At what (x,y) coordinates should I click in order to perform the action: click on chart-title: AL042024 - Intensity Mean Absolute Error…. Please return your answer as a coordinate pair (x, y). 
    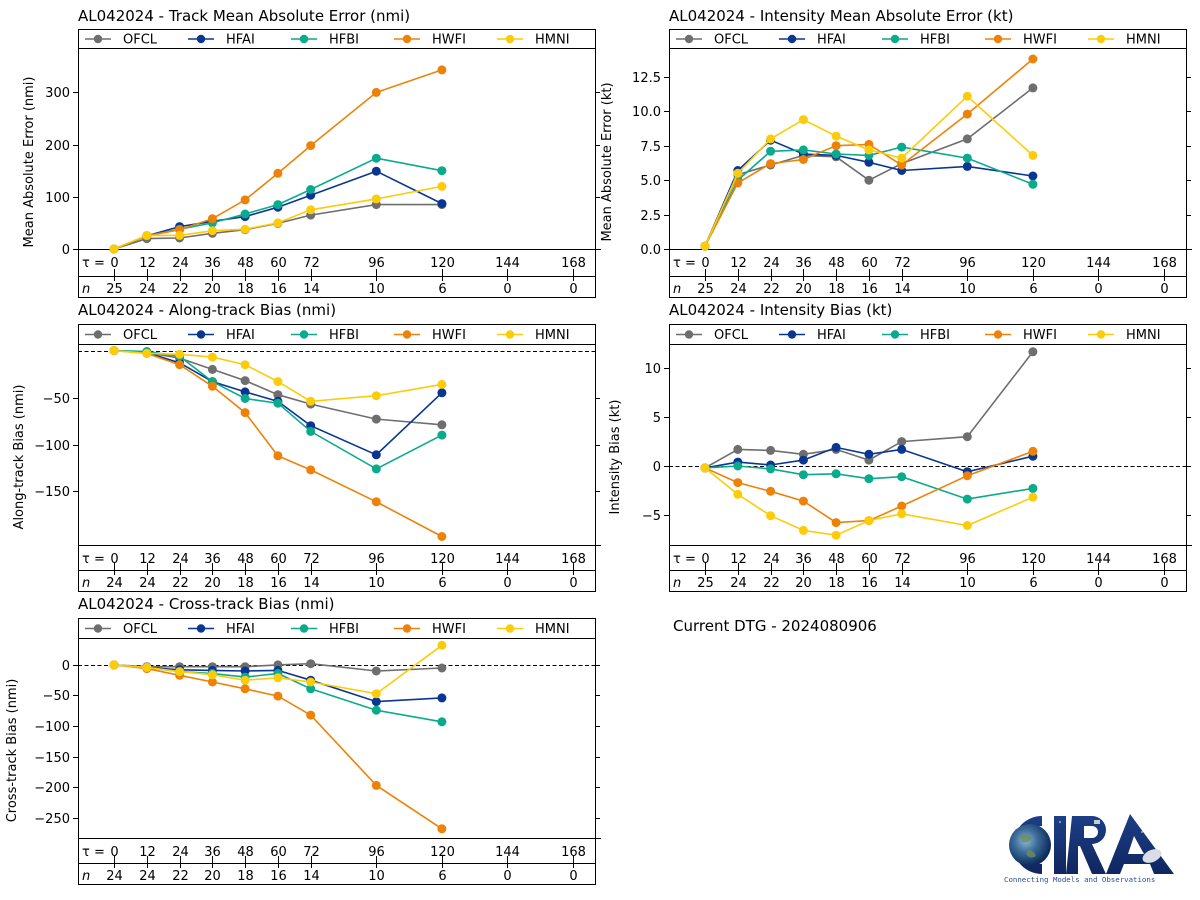
    Looking at the image, I should click on (841, 16).